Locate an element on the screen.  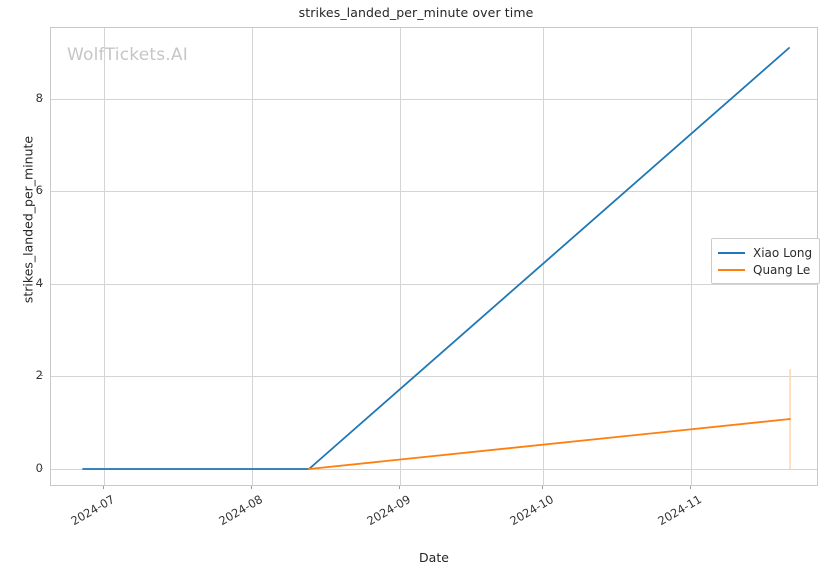
legend-swatch-quang-le is located at coordinates (731, 269).